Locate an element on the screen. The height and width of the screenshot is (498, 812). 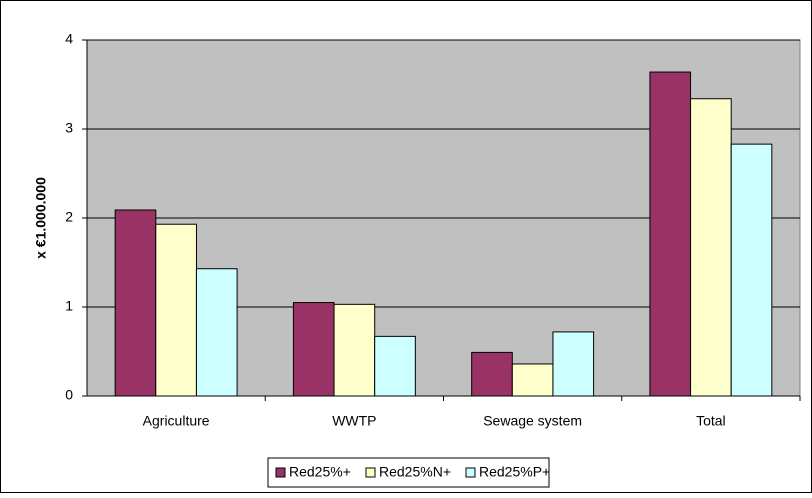
y-tick-label: 2 is located at coordinates (69, 217).